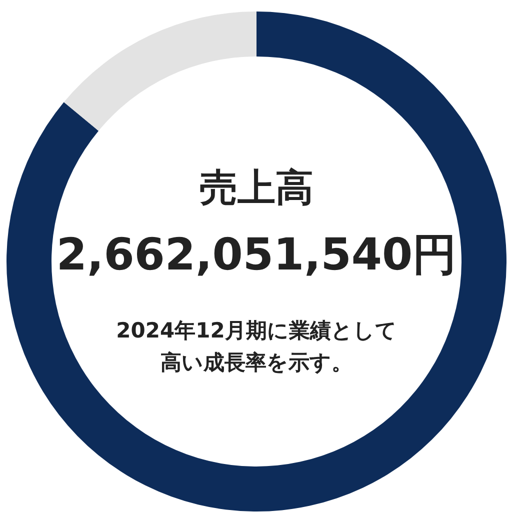  What do you see at coordinates (256, 255) in the screenshot?
I see `text: 2,662,051,540円` at bounding box center [256, 255].